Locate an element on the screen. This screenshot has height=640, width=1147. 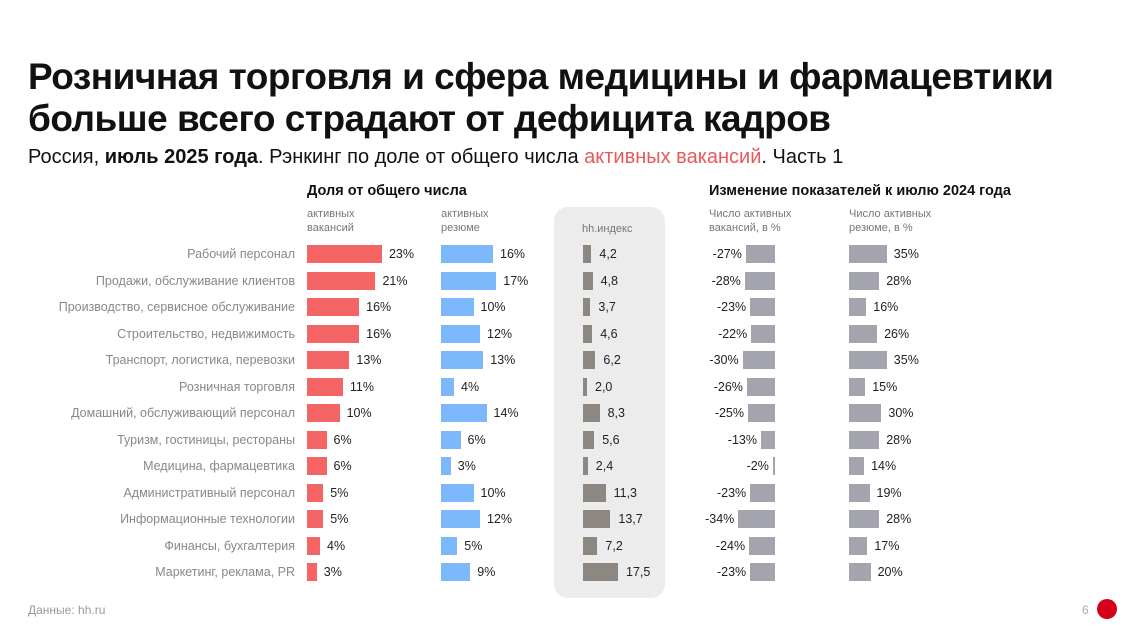
page-number: 6 is located at coordinates (1085, 610).